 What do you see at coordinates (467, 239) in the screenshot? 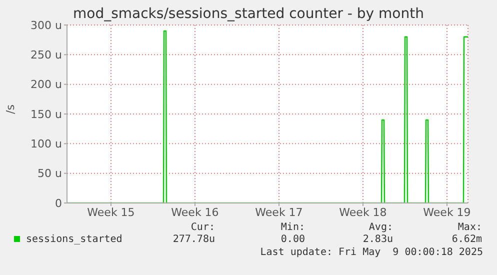
I see `text: 6.62m` at bounding box center [467, 239].